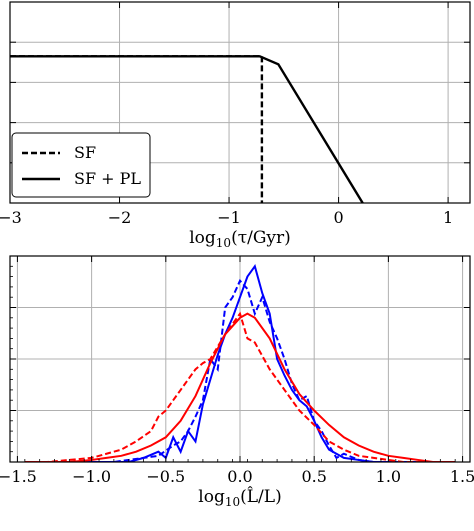 Image resolution: width=474 pixels, height=531 pixels. Describe the element at coordinates (85, 152) in the screenshot. I see `legend-label: SF` at that location.